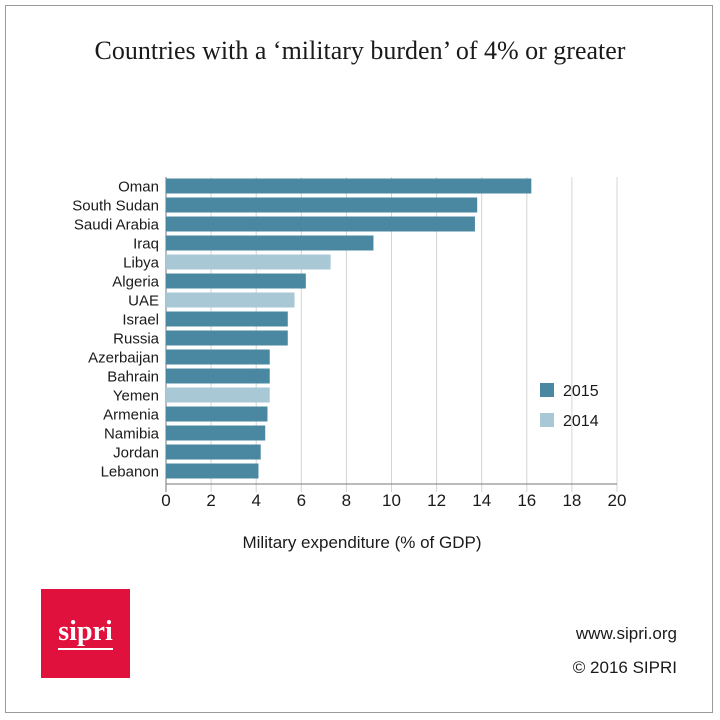  Describe the element at coordinates (141, 263) in the screenshot. I see `category-label: Libya` at that location.